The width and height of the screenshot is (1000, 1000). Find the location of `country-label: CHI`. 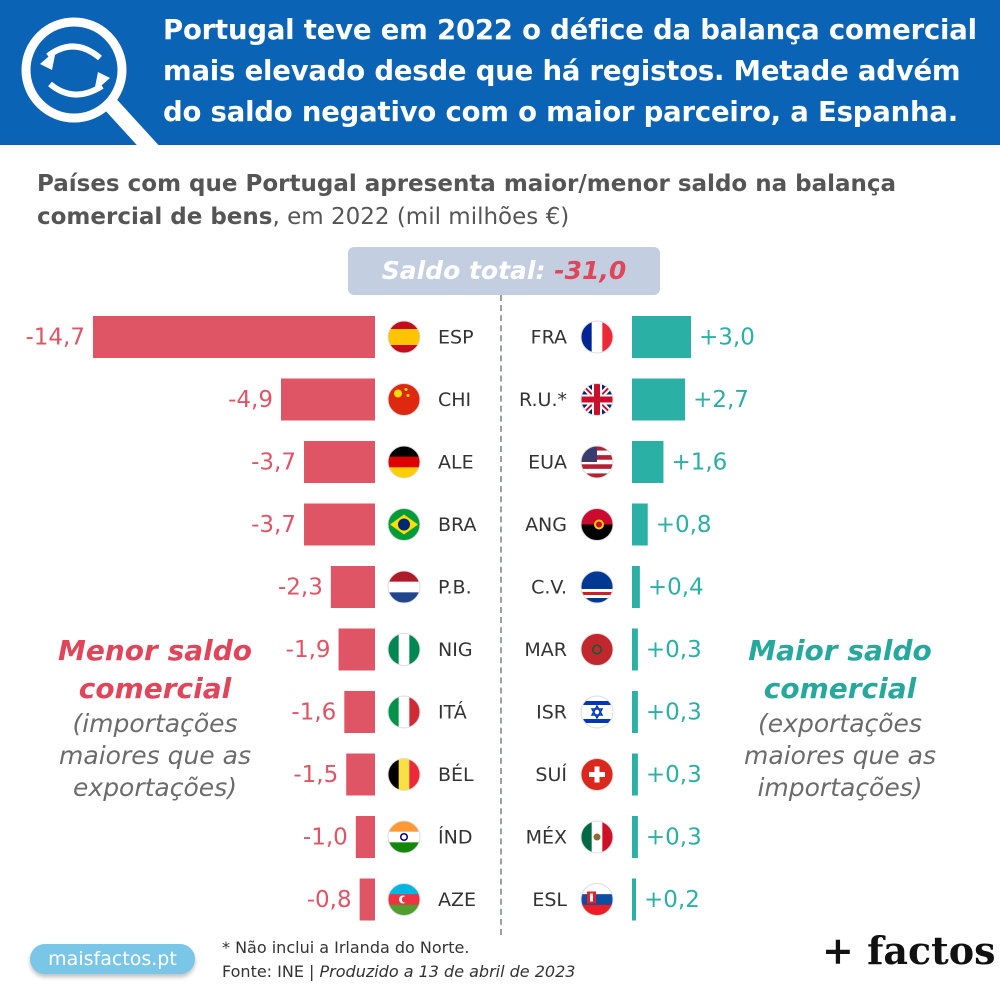

country-label: CHI is located at coordinates (454, 400).